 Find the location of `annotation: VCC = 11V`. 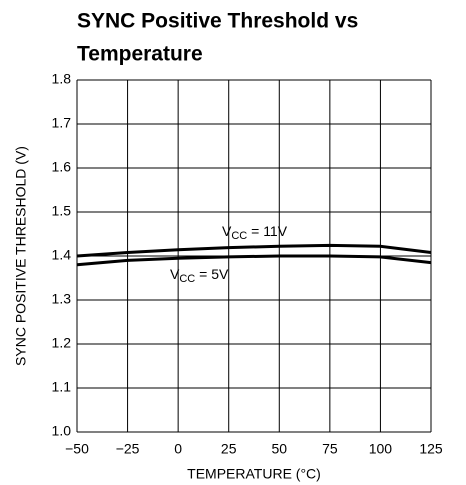

annotation: VCC = 11V is located at coordinates (255, 232).